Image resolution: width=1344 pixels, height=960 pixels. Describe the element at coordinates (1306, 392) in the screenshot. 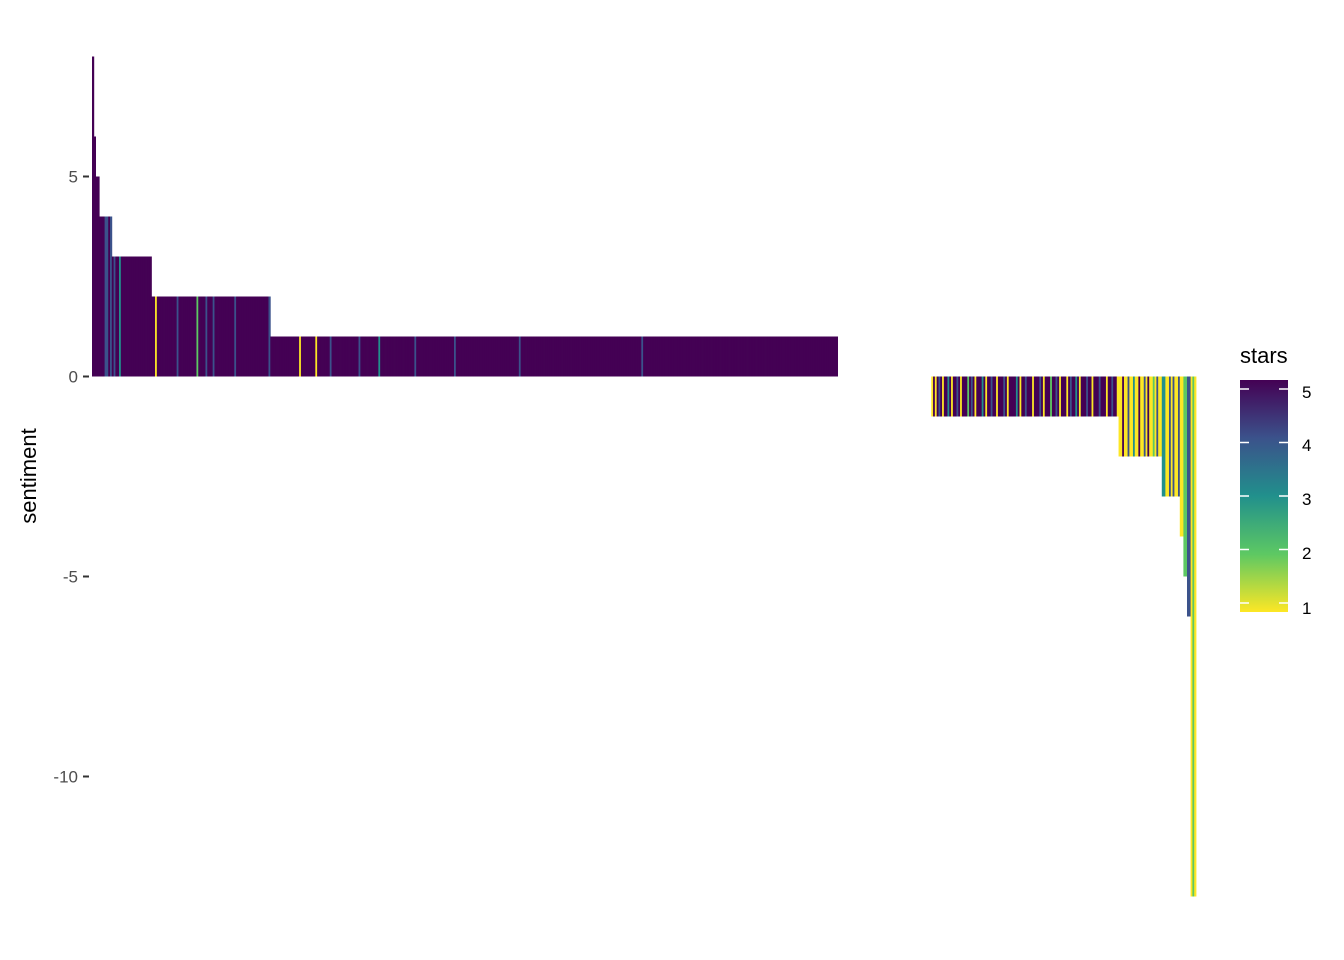

I see `legend-label-5: 5` at that location.